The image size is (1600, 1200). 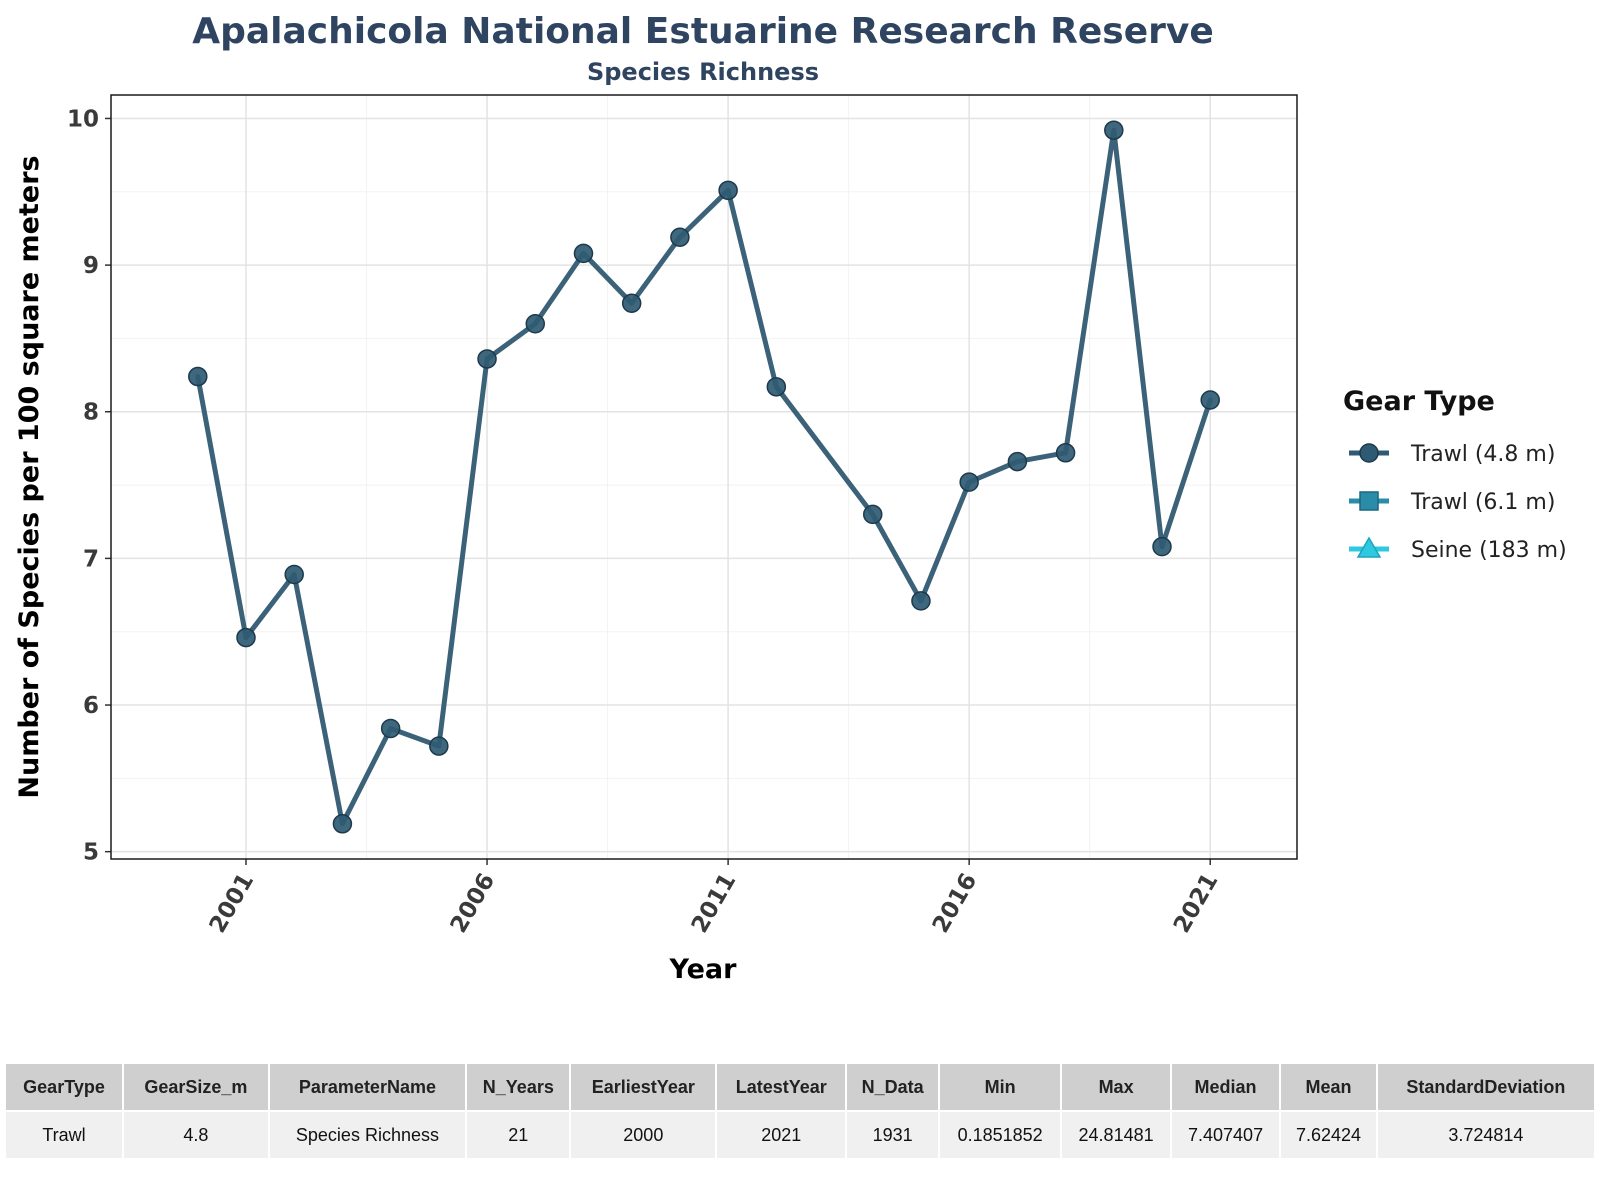 What do you see at coordinates (1369, 547) in the screenshot?
I see `legend-triangle-marker` at bounding box center [1369, 547].